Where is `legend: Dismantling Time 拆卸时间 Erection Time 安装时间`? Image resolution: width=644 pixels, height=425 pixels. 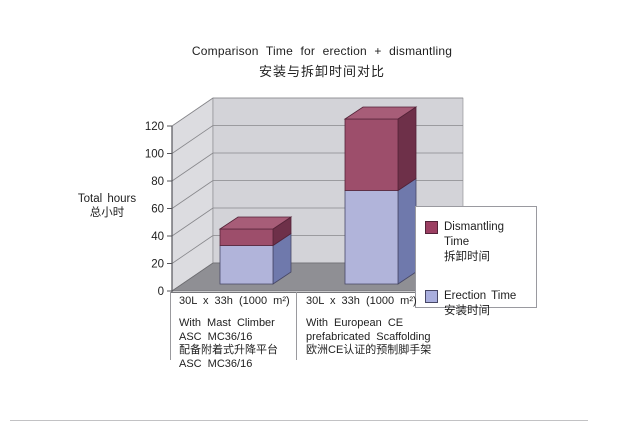 legend: Dismantling Time 拆卸时间 Erection Time 安装时间 is located at coordinates (476, 261).